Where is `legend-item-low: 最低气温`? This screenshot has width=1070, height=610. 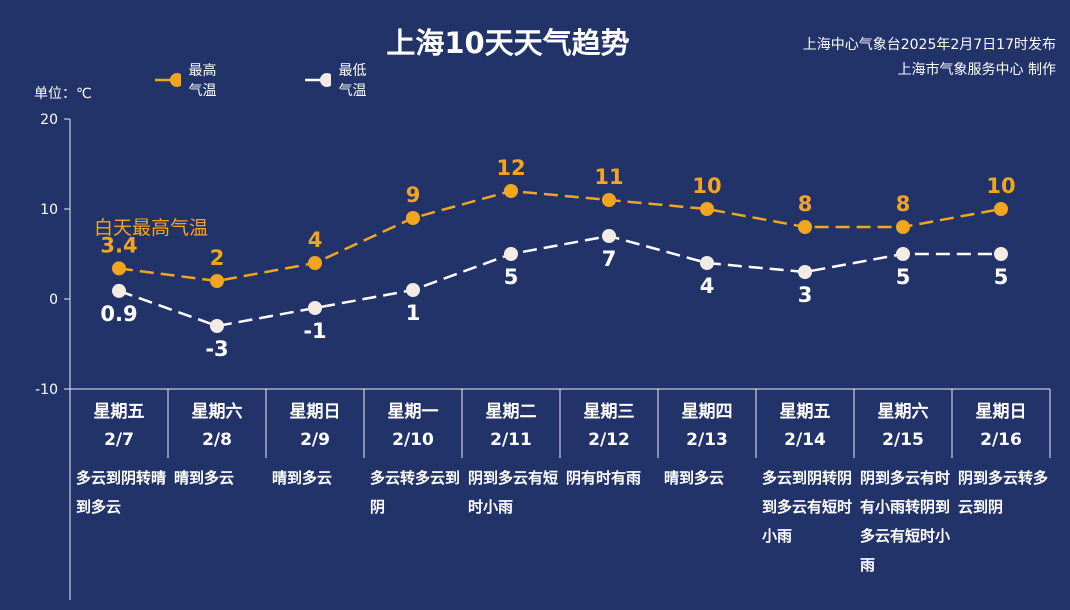
legend-item-low: 最低气温 is located at coordinates (338, 81).